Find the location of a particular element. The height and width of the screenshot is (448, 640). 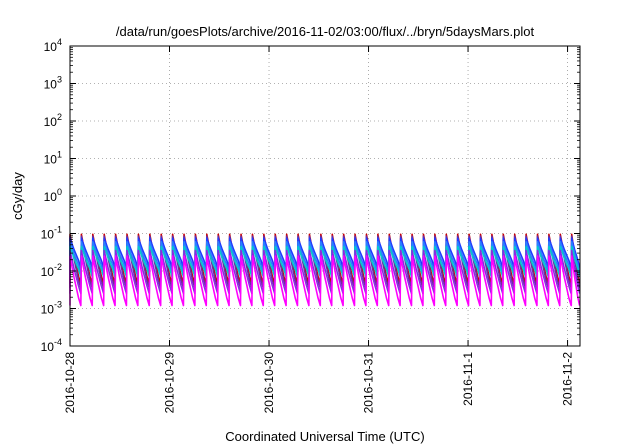

x-tick-label: 2016-10-29 is located at coordinates (170, 383).